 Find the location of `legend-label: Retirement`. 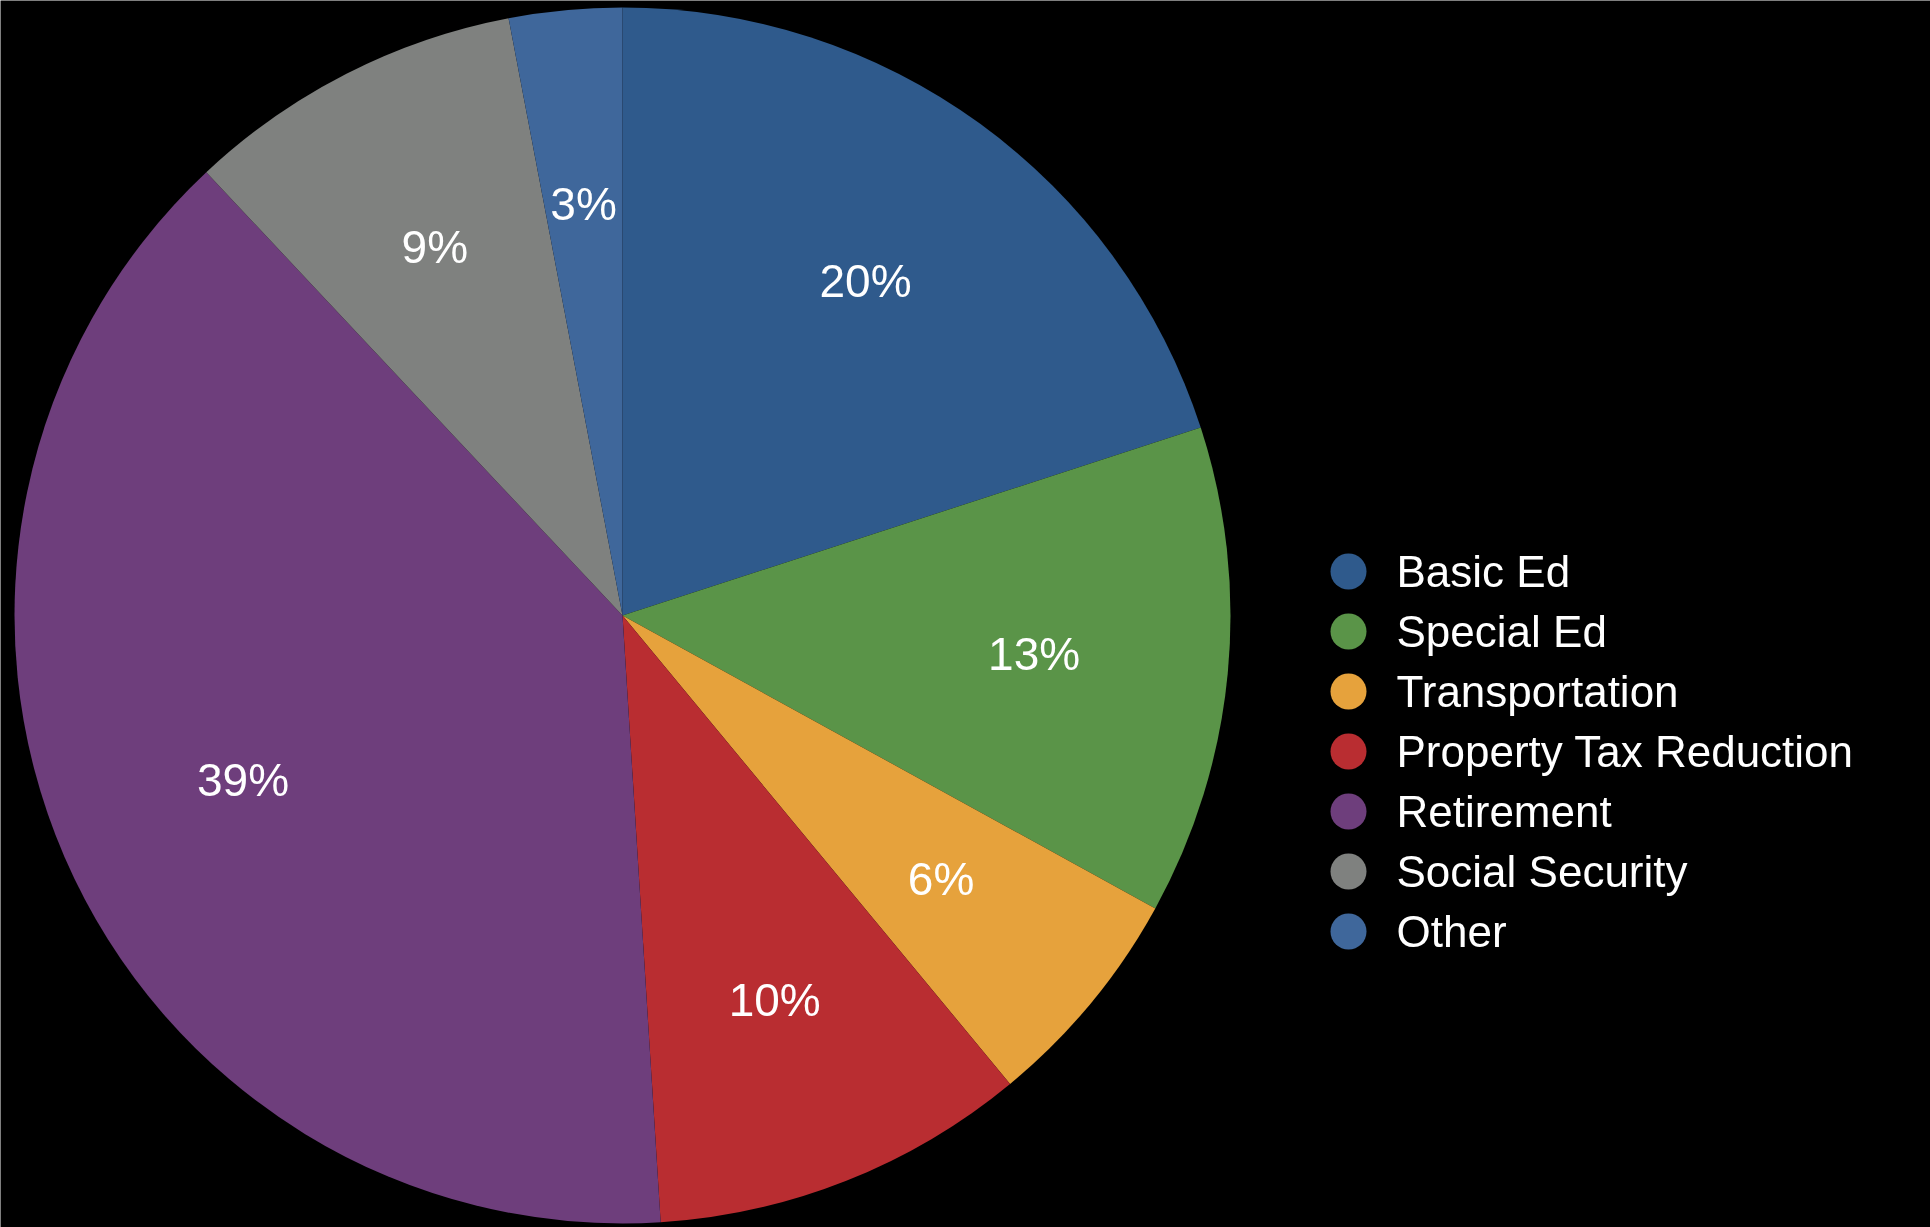

legend-label: Retirement is located at coordinates (1504, 811).